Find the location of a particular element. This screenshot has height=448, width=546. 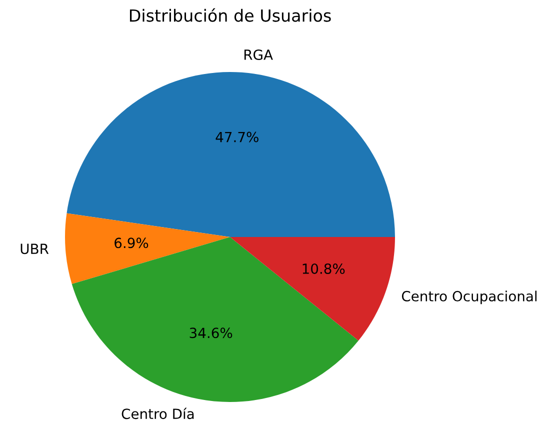

slice-label: Centro Ocupacional is located at coordinates (469, 297).